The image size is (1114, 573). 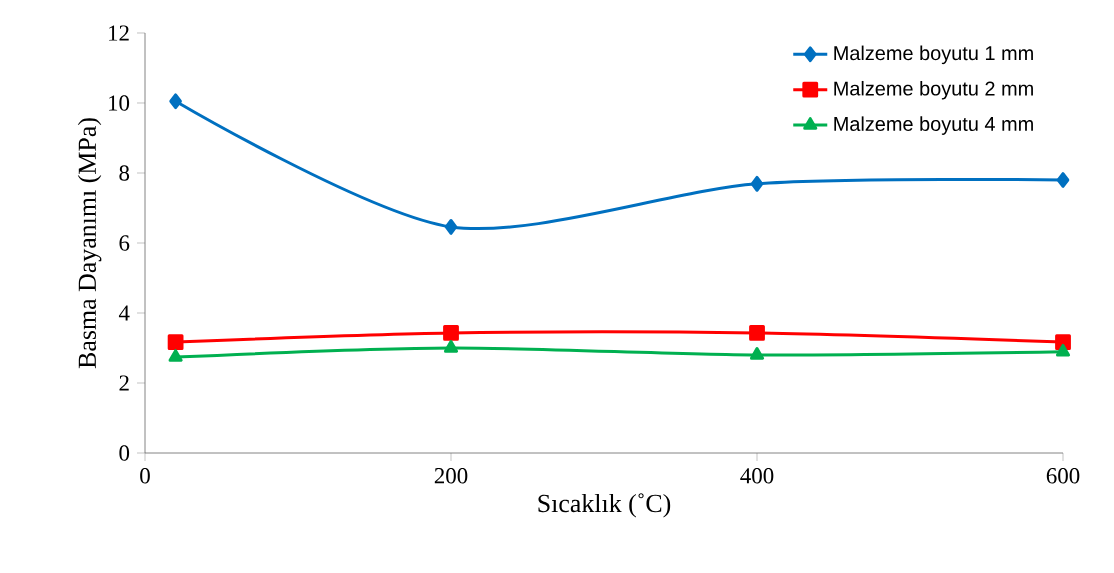 What do you see at coordinates (757, 476) in the screenshot?
I see `x-tick-label: 400` at bounding box center [757, 476].